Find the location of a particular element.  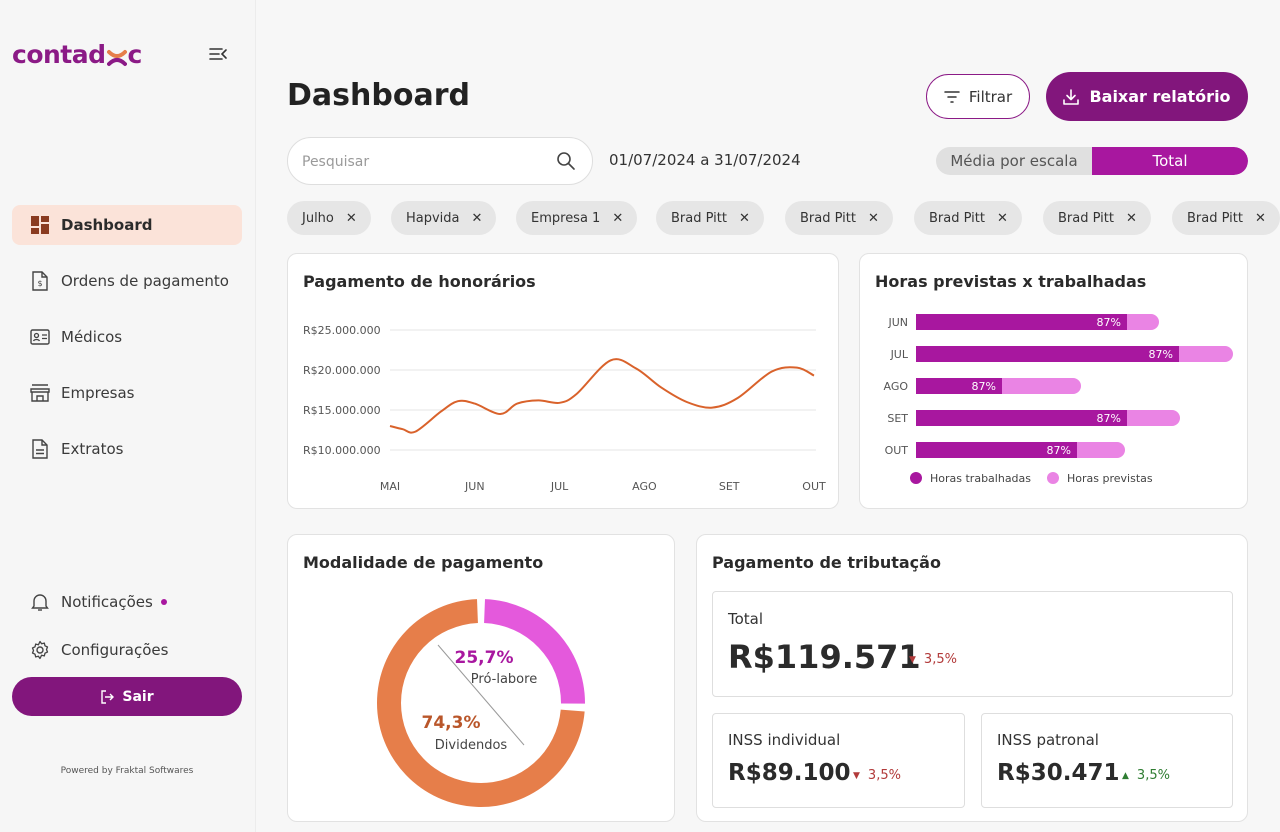

tax-total-label: Total is located at coordinates (746, 619).